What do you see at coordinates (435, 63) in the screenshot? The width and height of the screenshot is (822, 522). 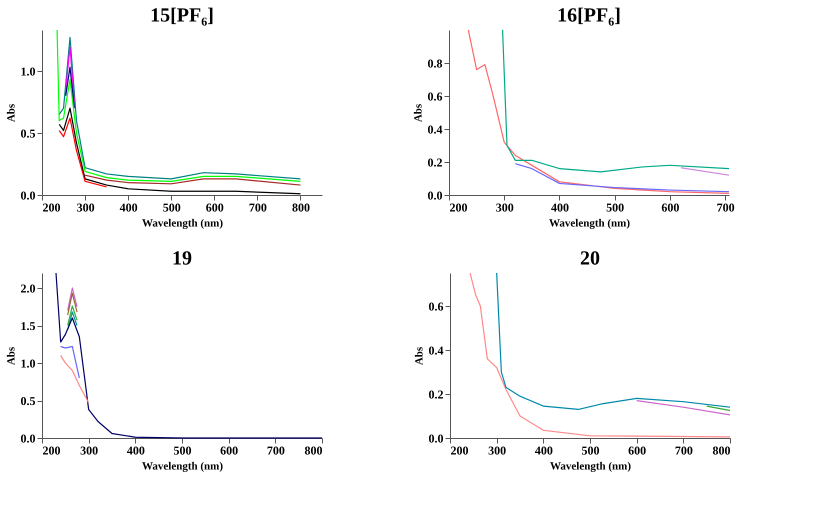 I see `y-tick-label: 0.8` at bounding box center [435, 63].